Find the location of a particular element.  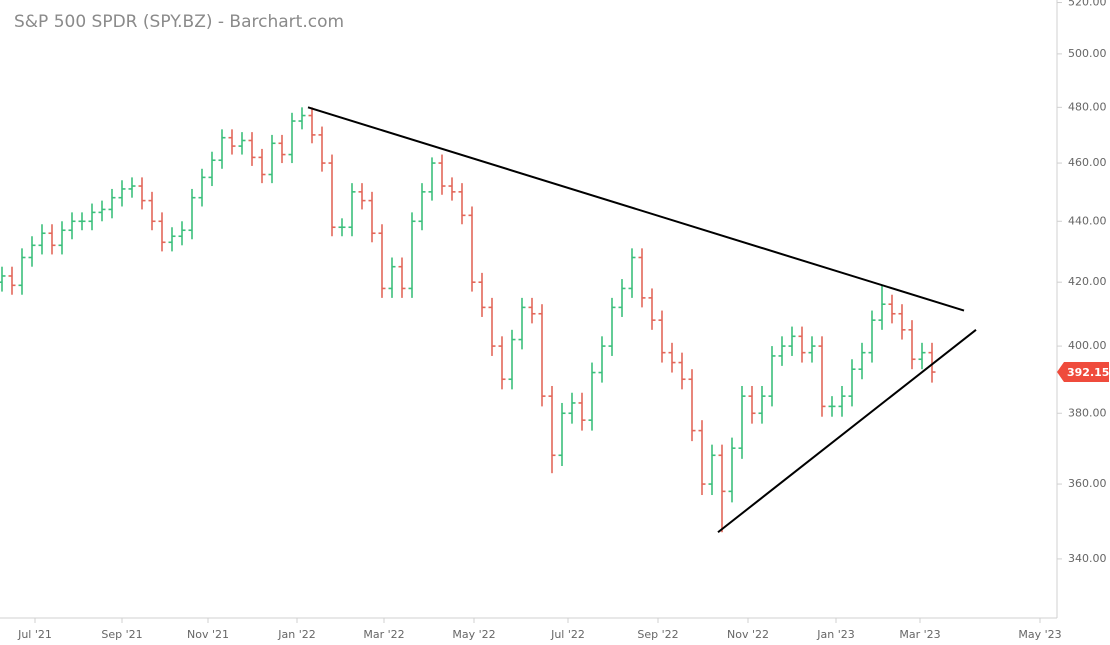

x-tick-label: Nov '21 is located at coordinates (208, 634).